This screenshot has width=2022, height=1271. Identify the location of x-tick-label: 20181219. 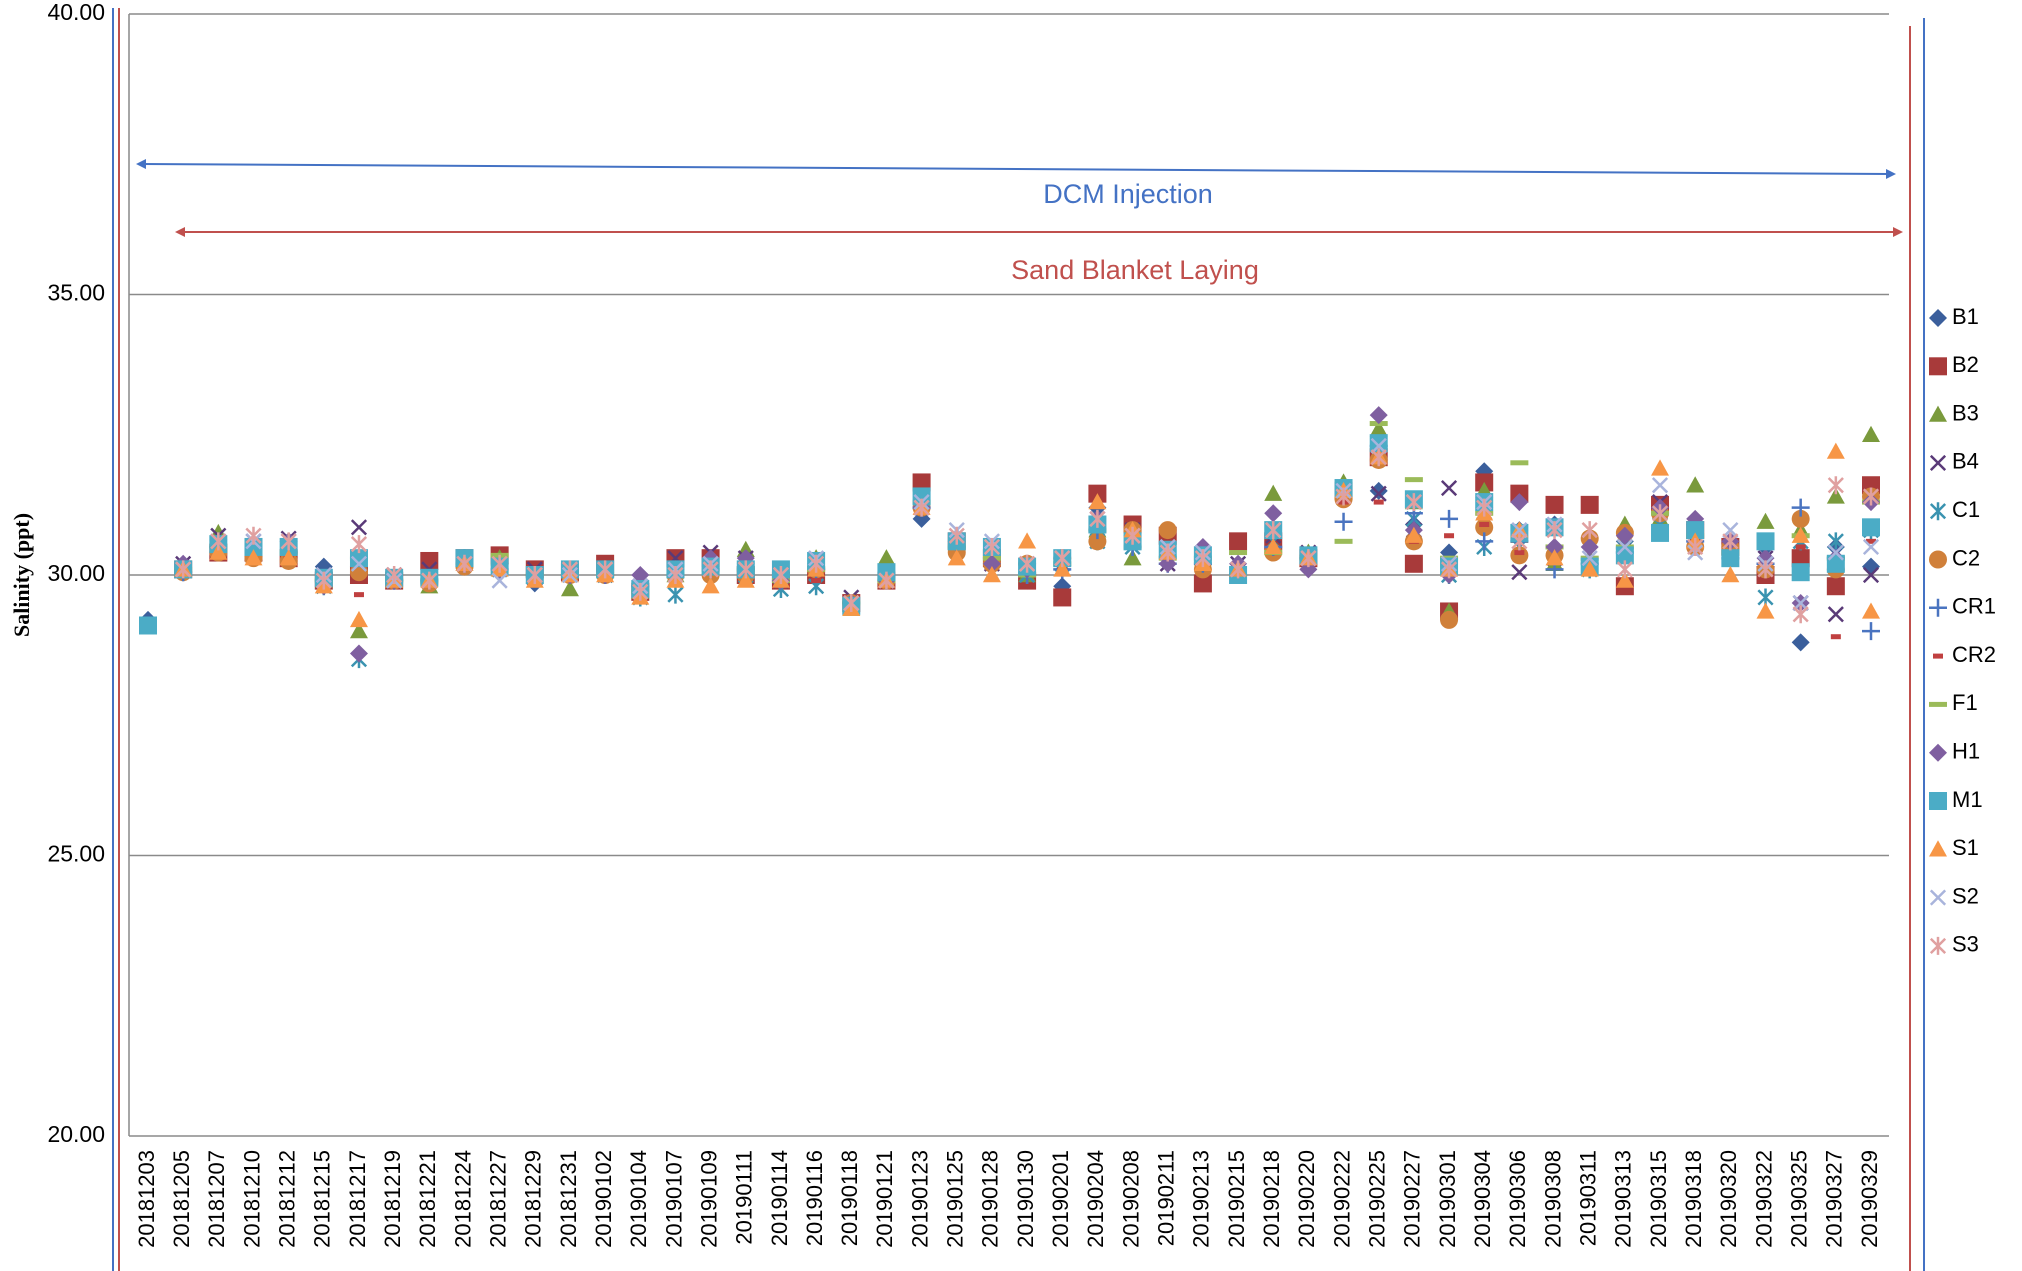
(392, 1199).